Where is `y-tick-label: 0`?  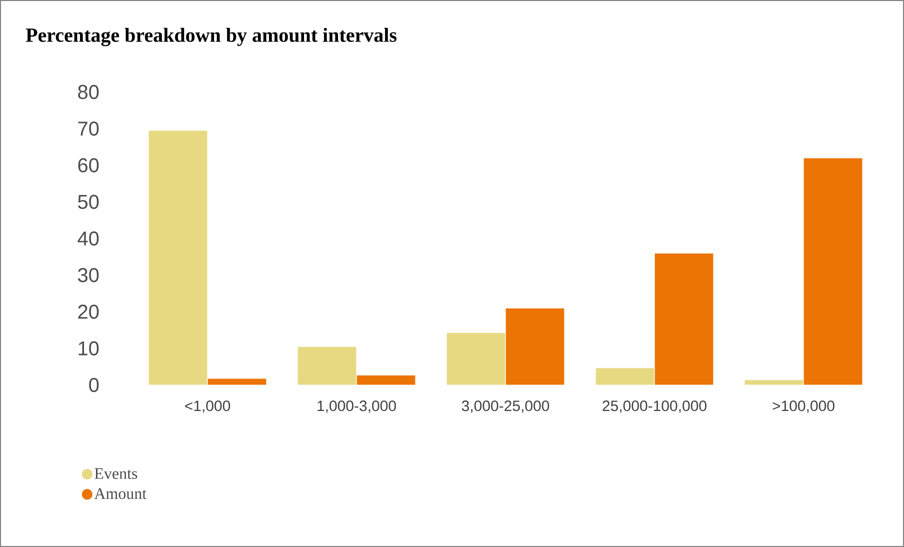
y-tick-label: 0 is located at coordinates (94, 385).